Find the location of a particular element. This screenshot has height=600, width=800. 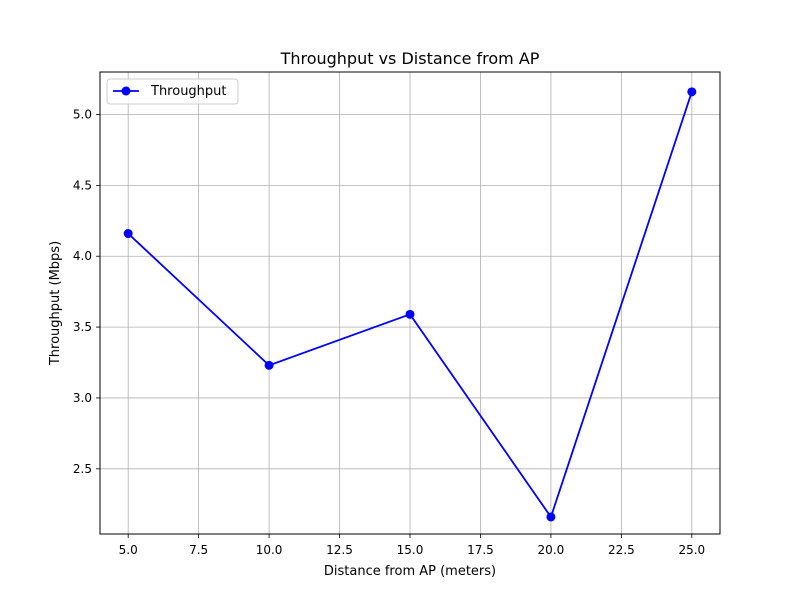

legend-label-throughput: Throughput is located at coordinates (188, 91).